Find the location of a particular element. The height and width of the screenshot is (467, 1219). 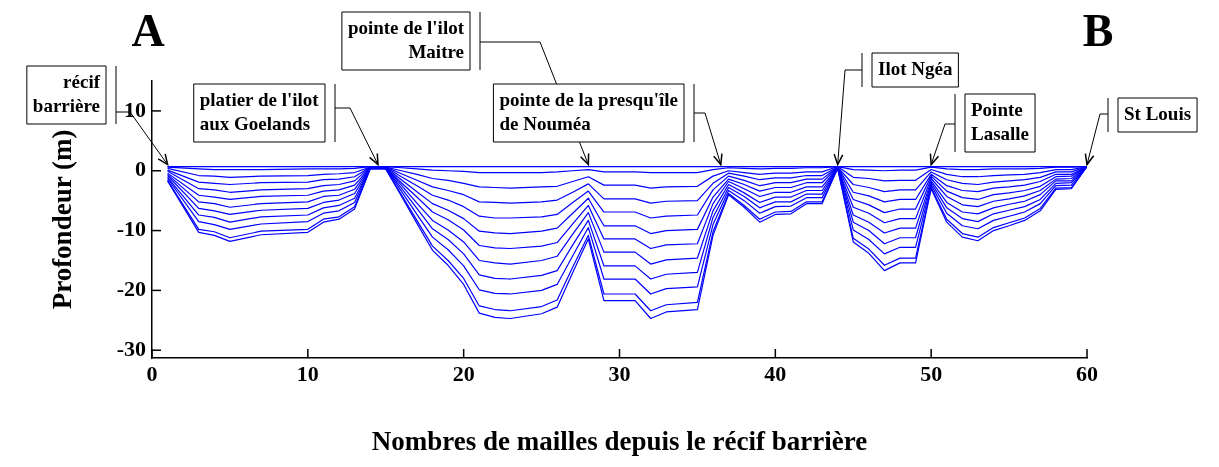

annotation: Ilot Ngéa is located at coordinates (915, 68).